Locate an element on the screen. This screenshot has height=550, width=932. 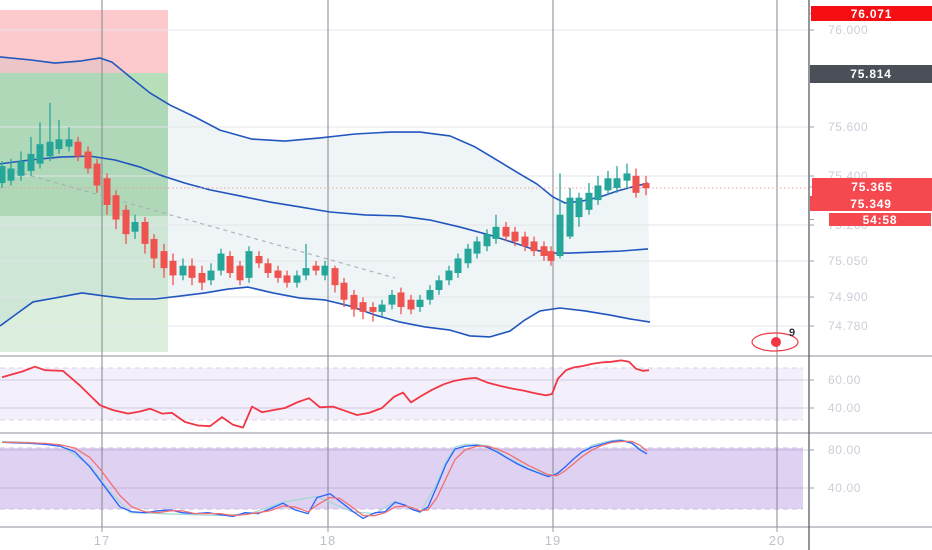
alert-marker-circle is located at coordinates (775, 342).